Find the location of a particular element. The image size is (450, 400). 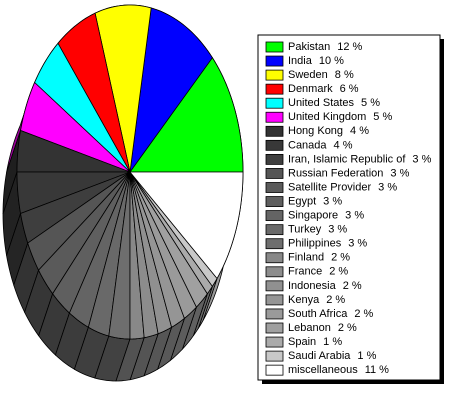

legend-label: Hong Kong is located at coordinates (315, 131).